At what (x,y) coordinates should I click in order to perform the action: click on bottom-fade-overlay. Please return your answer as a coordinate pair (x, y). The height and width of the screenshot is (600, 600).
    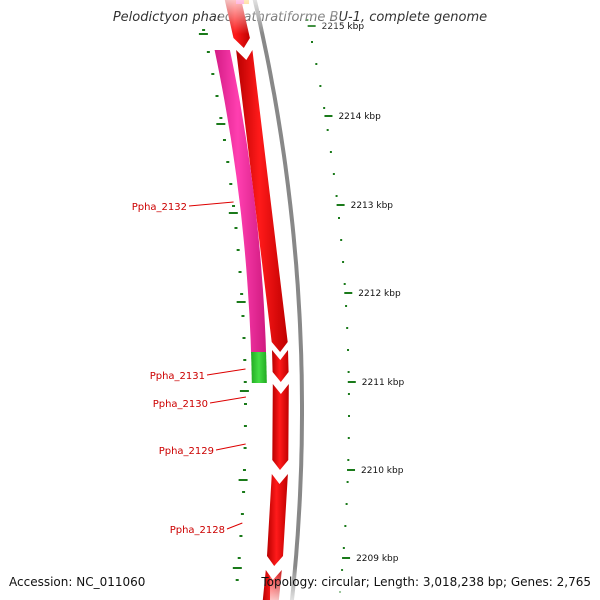
    Looking at the image, I should click on (325, 583).